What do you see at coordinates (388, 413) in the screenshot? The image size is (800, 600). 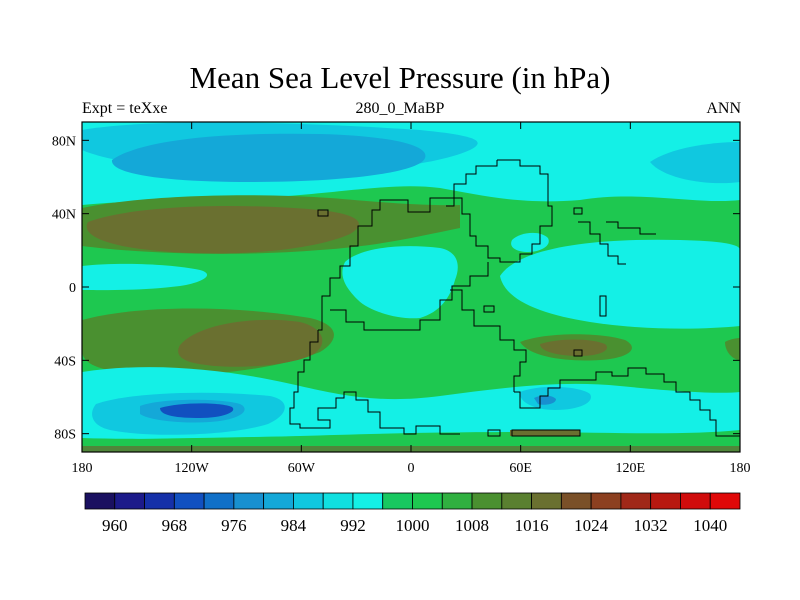 I see `coast-antarctic` at bounding box center [388, 413].